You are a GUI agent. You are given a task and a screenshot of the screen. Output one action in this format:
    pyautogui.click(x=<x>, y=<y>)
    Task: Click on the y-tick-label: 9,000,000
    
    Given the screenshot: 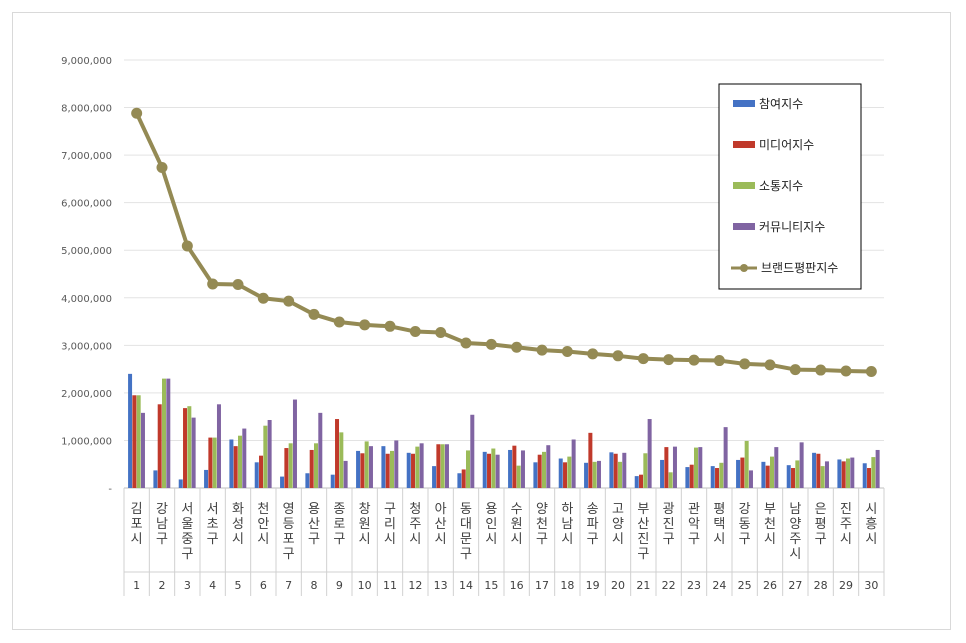 What is the action you would take?
    pyautogui.click(x=86, y=61)
    